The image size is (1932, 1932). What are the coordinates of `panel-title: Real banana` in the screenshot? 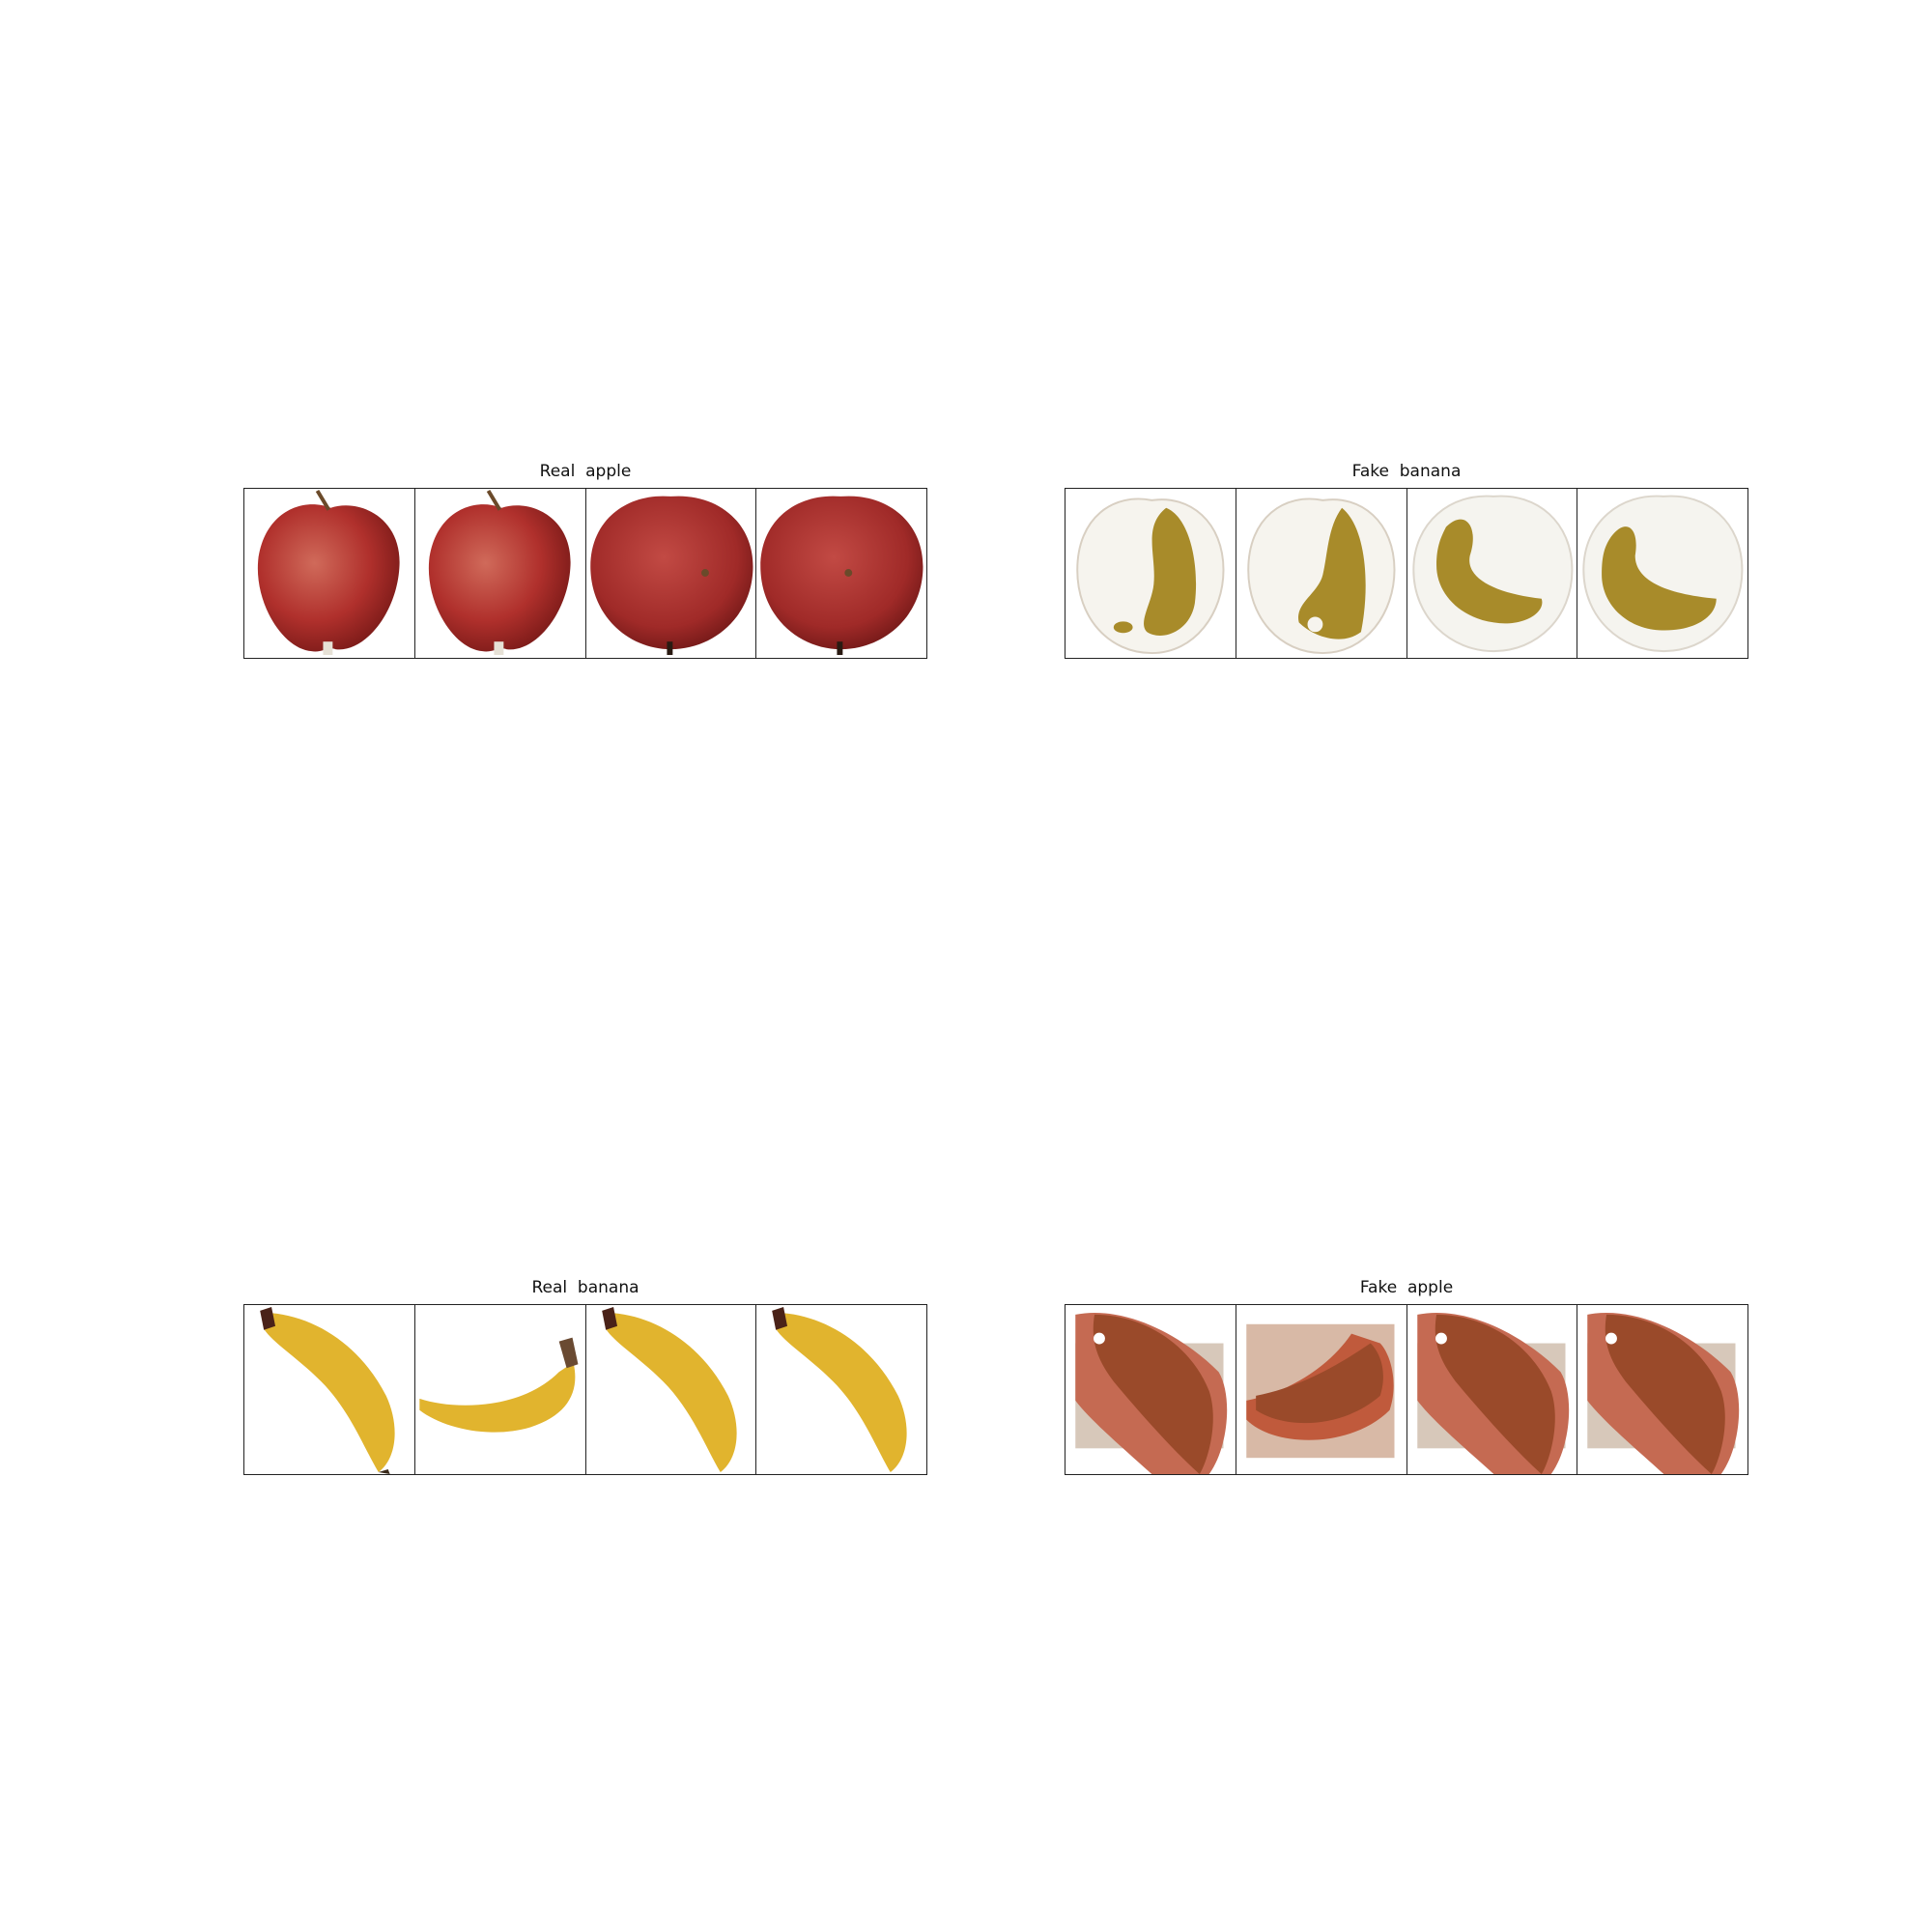 It's located at (585, 1287).